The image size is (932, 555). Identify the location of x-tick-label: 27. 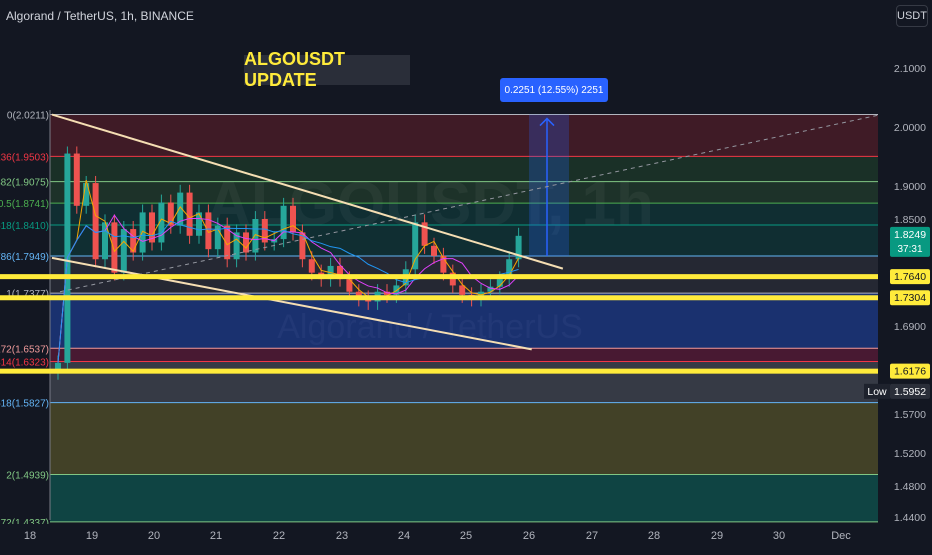
(592, 536).